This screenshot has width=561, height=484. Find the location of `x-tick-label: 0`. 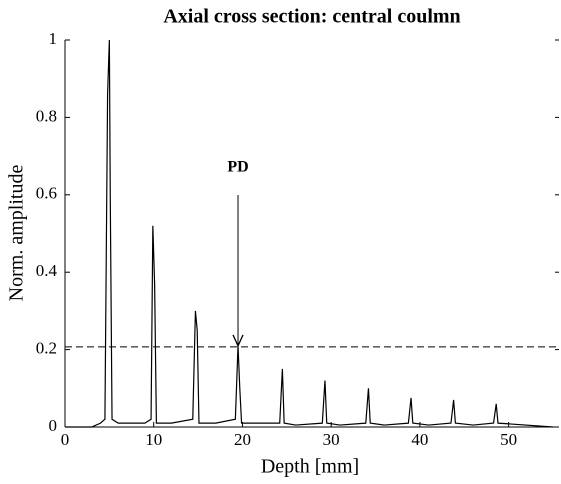

x-tick-label: 0 is located at coordinates (65, 439).